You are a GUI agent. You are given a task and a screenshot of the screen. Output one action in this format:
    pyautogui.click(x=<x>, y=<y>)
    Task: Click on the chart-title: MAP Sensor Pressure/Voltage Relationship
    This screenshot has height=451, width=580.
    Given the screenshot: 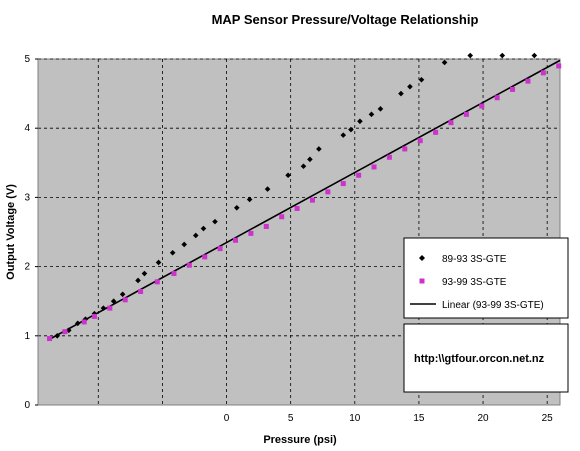 What is the action you would take?
    pyautogui.click(x=345, y=19)
    